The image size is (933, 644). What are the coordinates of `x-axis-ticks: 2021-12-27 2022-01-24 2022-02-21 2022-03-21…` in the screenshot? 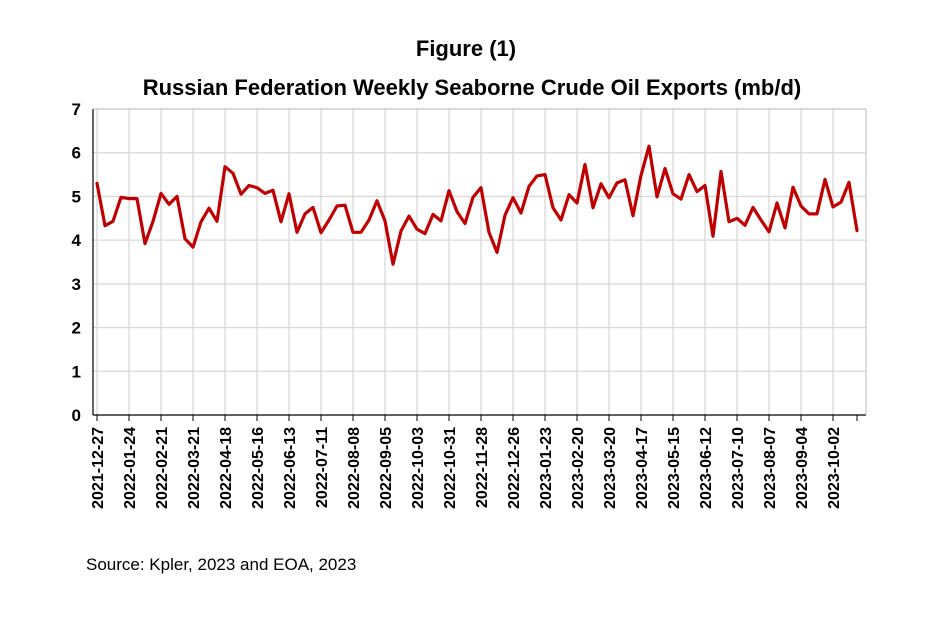 It's located at (466, 468).